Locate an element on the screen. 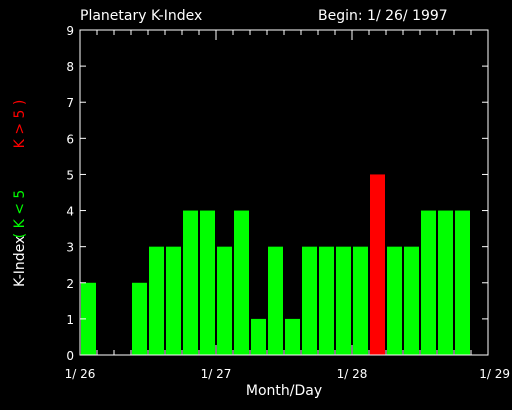 The width and height of the screenshot is (512, 410). y-tick-label: 5 is located at coordinates (70, 175).